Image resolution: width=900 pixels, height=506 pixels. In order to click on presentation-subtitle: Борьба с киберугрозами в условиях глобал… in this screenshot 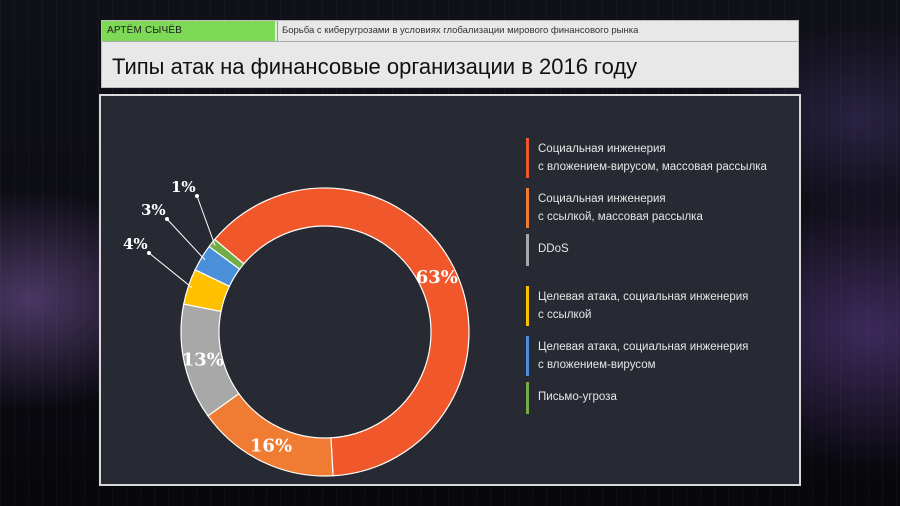, I will do `click(537, 31)`.